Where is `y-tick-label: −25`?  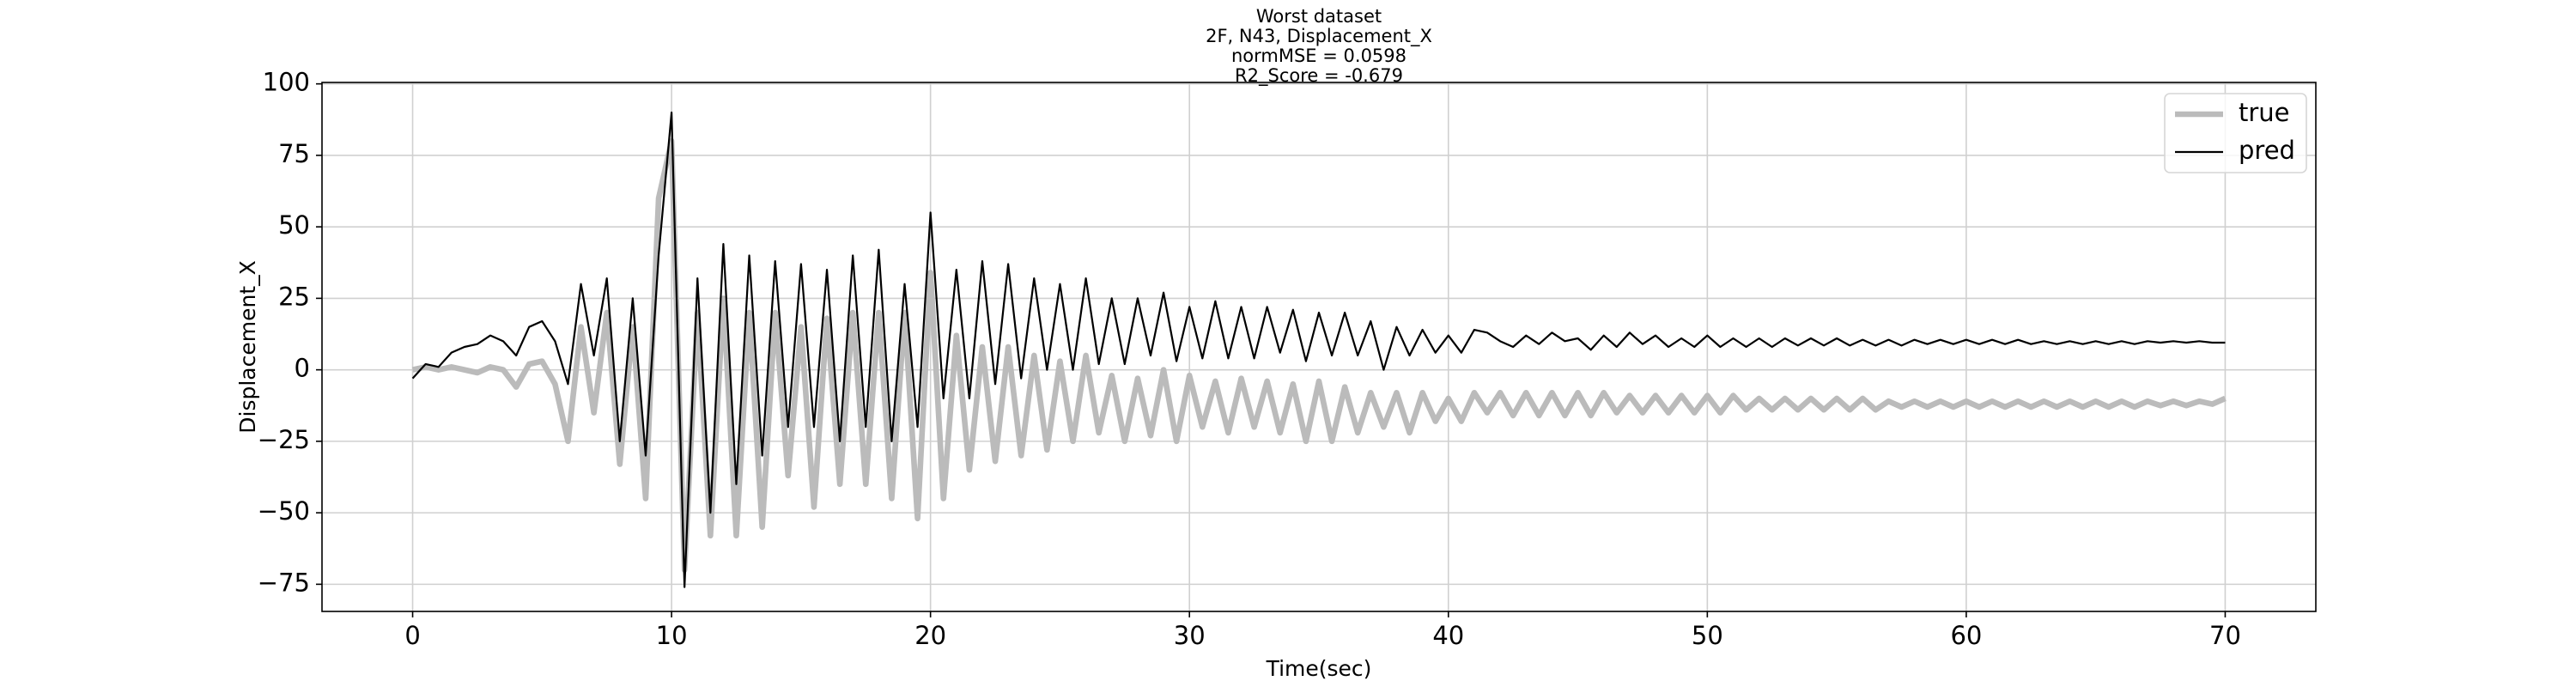
y-tick-label: −25 is located at coordinates (284, 439).